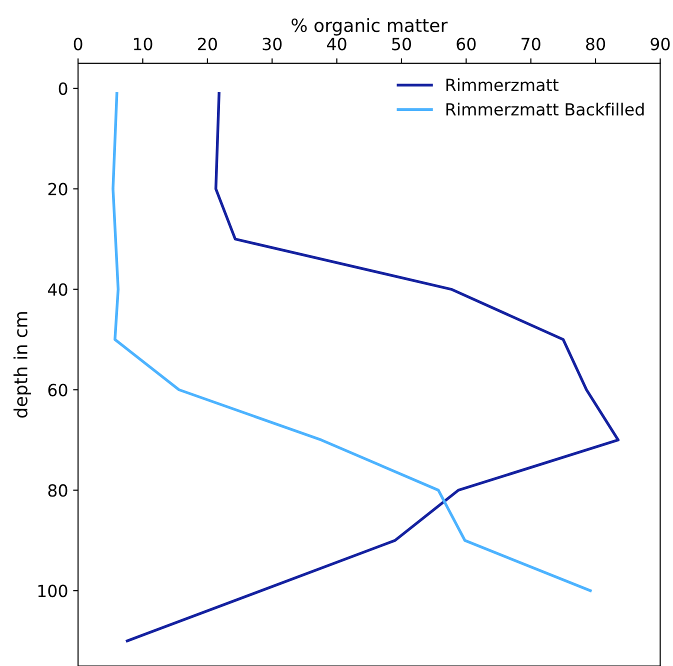  What do you see at coordinates (58, 490) in the screenshot?
I see `y-tick-label: 80` at bounding box center [58, 490].